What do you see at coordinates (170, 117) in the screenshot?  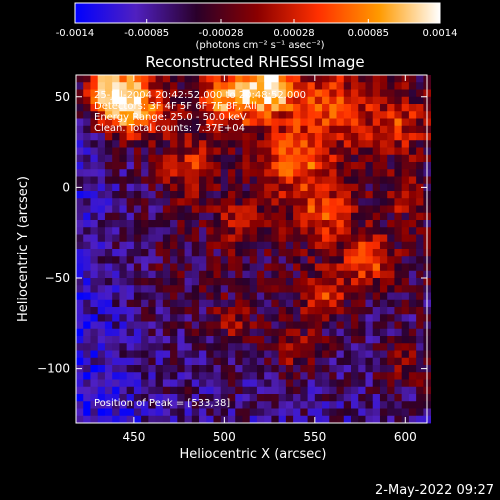 I see `annotation-energy-range: Energy Range: 25.0 - 50.0 keV` at bounding box center [170, 117].